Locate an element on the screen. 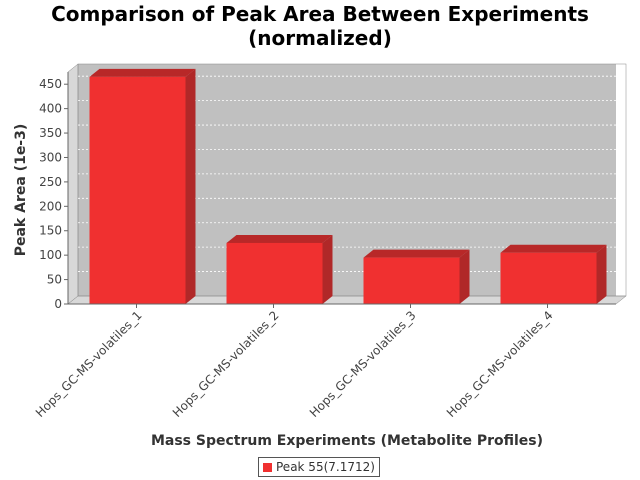 The width and height of the screenshot is (640, 480). y-tick-label-2: 100 is located at coordinates (50, 255).